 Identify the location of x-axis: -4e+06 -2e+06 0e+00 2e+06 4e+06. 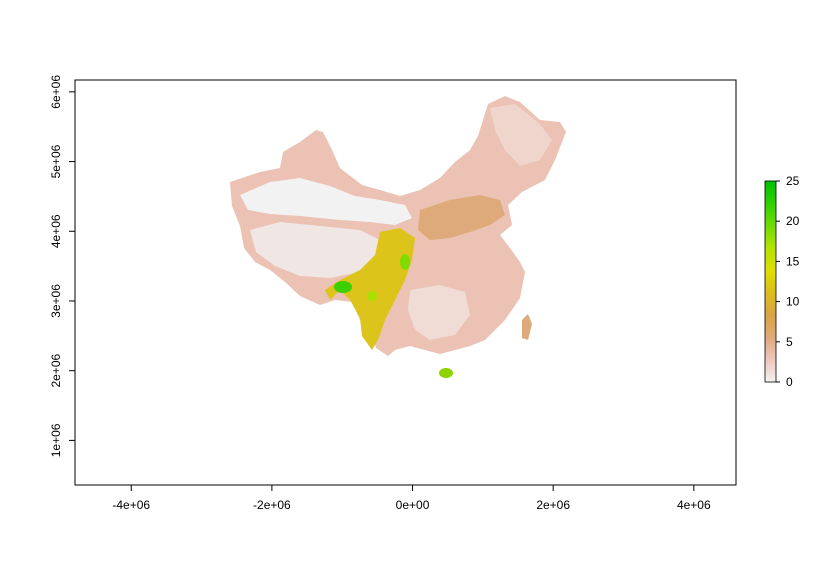
(411, 498).